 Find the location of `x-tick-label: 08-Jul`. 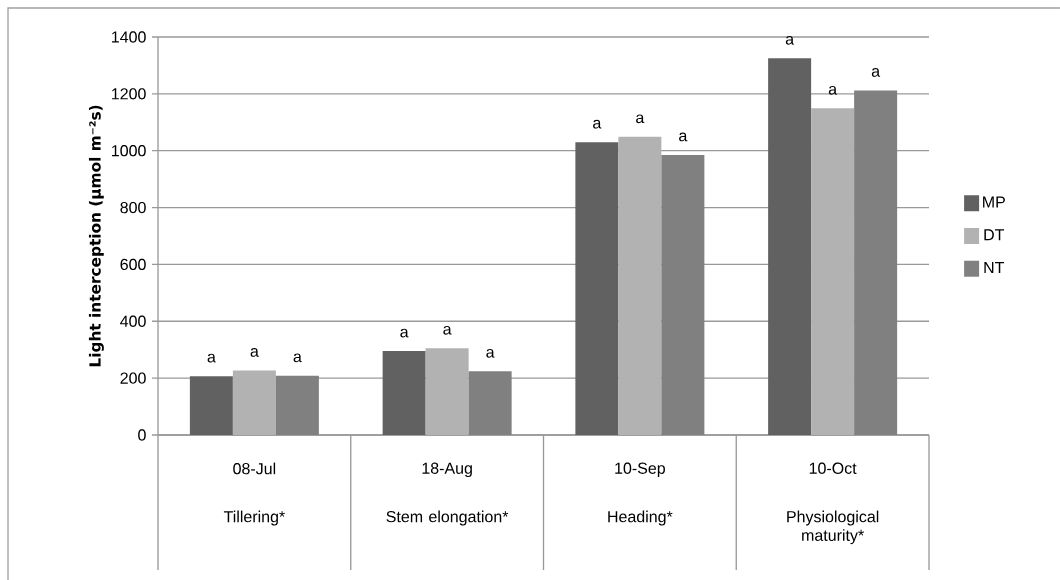

x-tick-label: 08-Jul is located at coordinates (254, 468).